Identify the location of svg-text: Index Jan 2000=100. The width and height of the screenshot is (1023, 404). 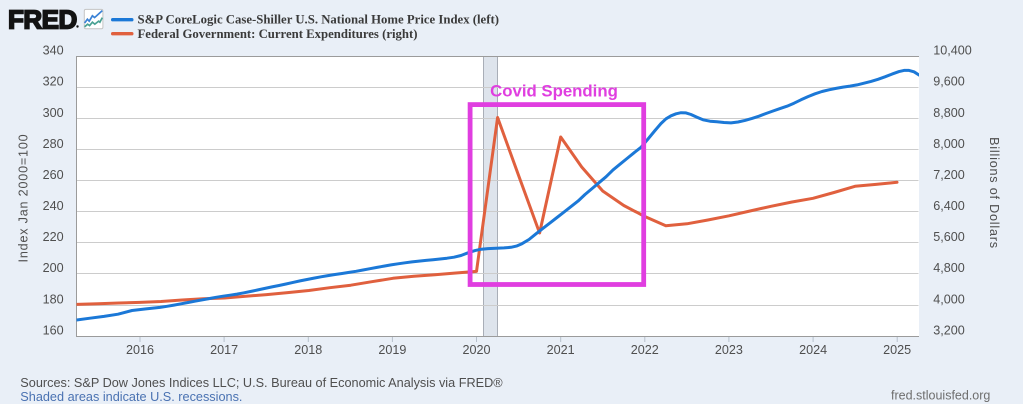
(24, 198).